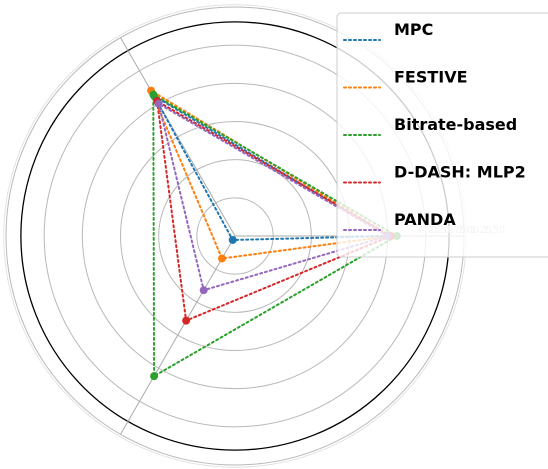  What do you see at coordinates (413, 29) in the screenshot?
I see `legend-label: MPC` at bounding box center [413, 29].